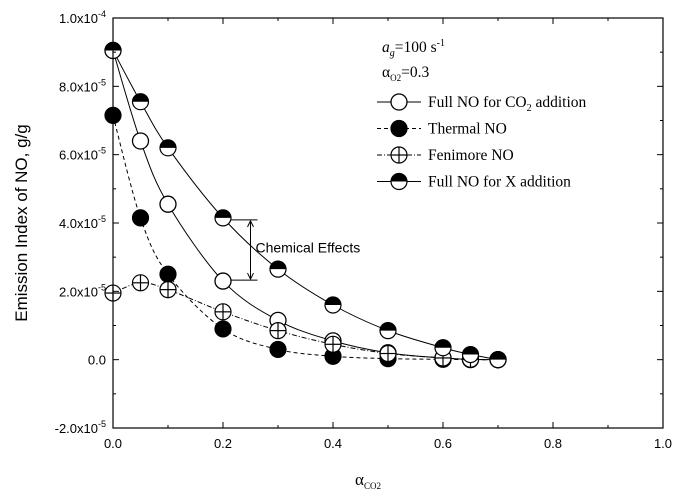  Describe the element at coordinates (82, 85) in the screenshot. I see `y-tick-label: 8.0x10⁻⁵` at that location.